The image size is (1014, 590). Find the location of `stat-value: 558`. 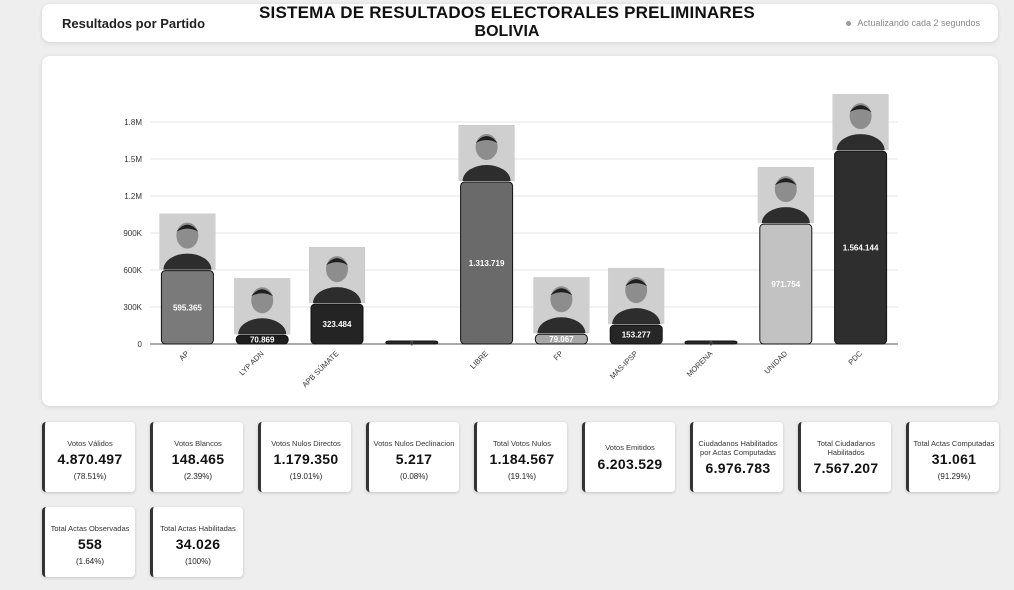

stat-value: 558 is located at coordinates (90, 544).